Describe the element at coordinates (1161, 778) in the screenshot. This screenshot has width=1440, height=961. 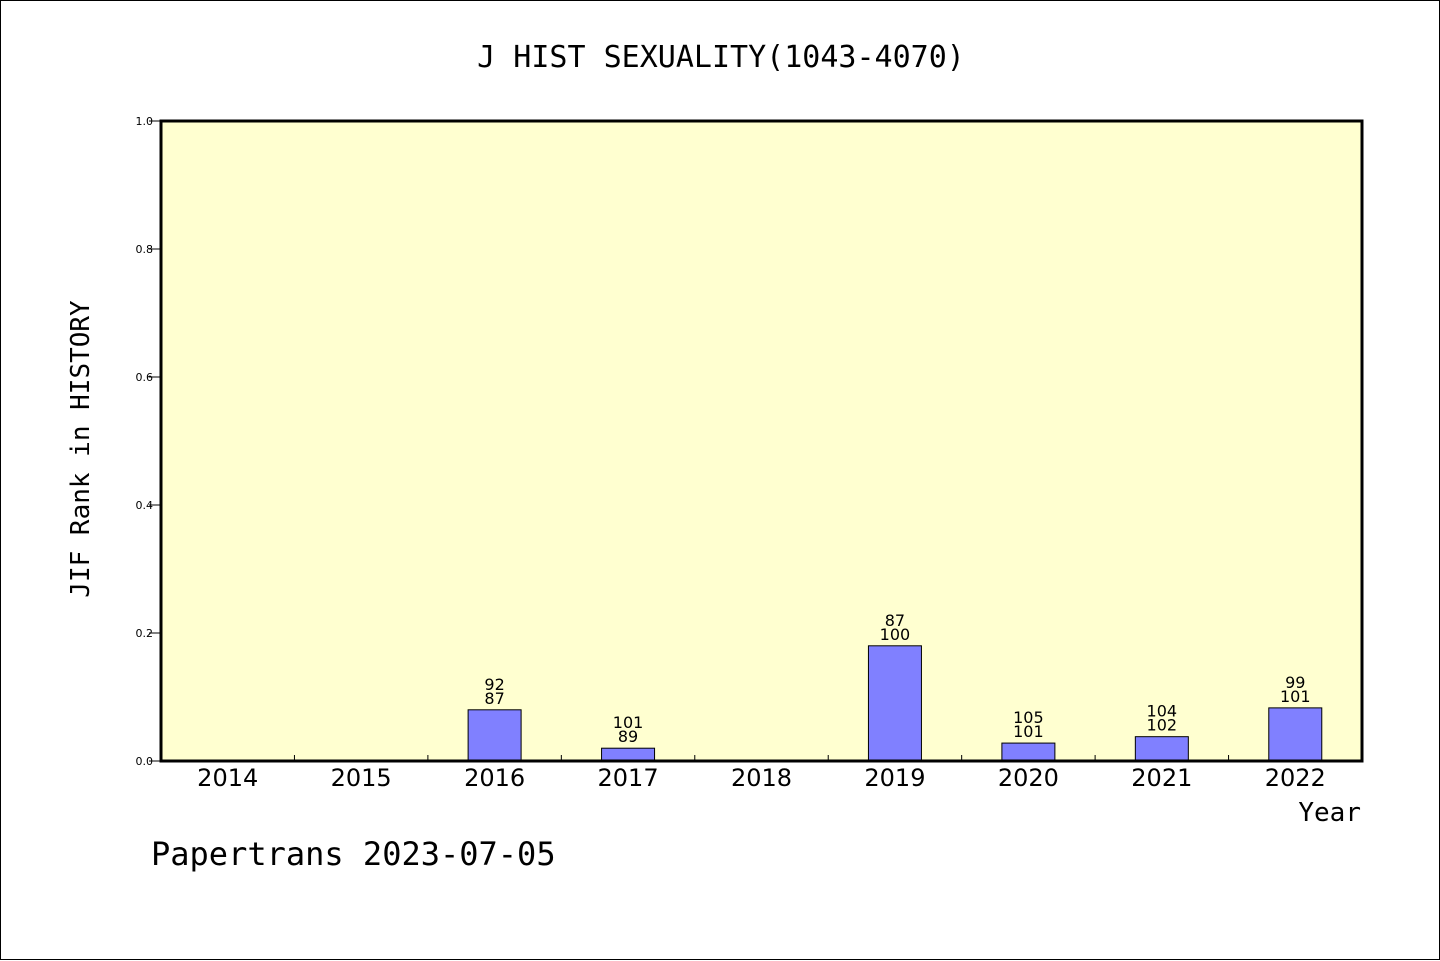
I see `x-tick-label: 2021` at that location.